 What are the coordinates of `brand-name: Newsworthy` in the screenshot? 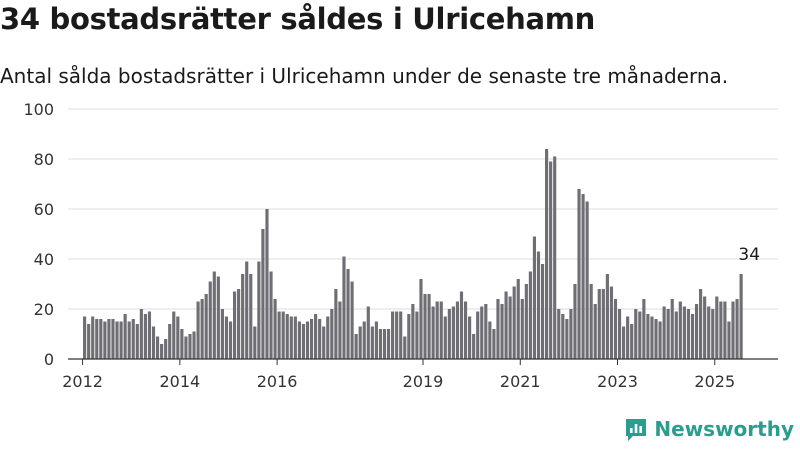 It's located at (724, 429).